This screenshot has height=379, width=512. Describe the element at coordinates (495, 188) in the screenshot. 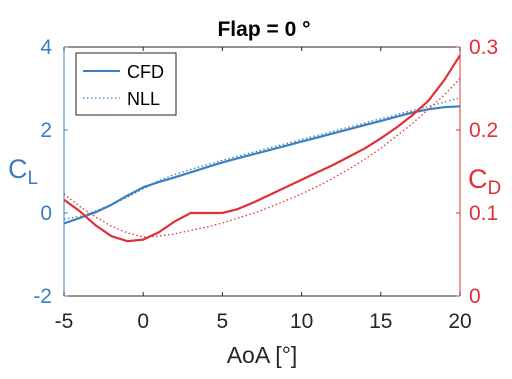

I see `y-axis-label-right-sub: D` at that location.